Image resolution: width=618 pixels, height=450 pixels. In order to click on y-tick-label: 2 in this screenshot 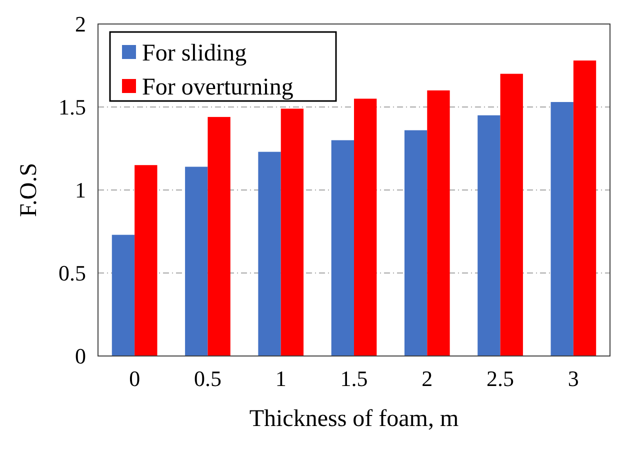, I will do `click(80, 24)`.